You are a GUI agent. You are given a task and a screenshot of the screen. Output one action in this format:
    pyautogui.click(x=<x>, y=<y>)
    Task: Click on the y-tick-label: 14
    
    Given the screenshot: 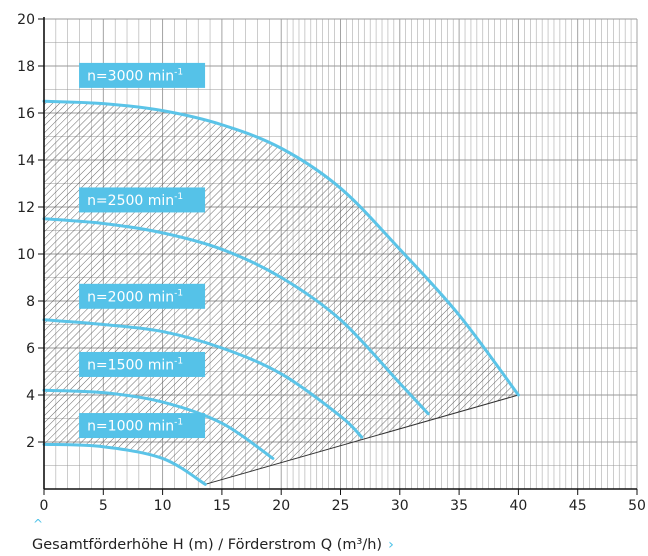 What is the action you would take?
    pyautogui.click(x=26, y=161)
    